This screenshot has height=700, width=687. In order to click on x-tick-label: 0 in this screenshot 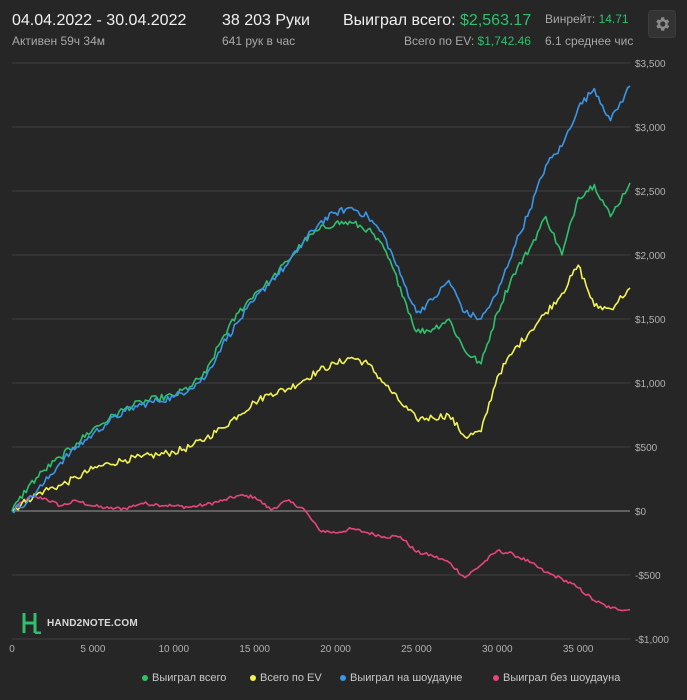, I will do `click(12, 649)`.